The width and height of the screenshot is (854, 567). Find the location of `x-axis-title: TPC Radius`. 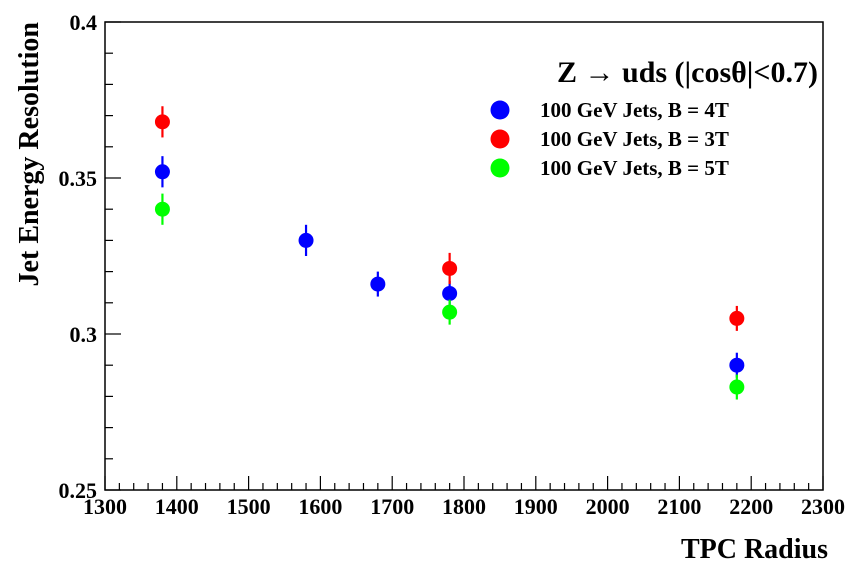

x-axis-title: TPC Radius is located at coordinates (754, 549).